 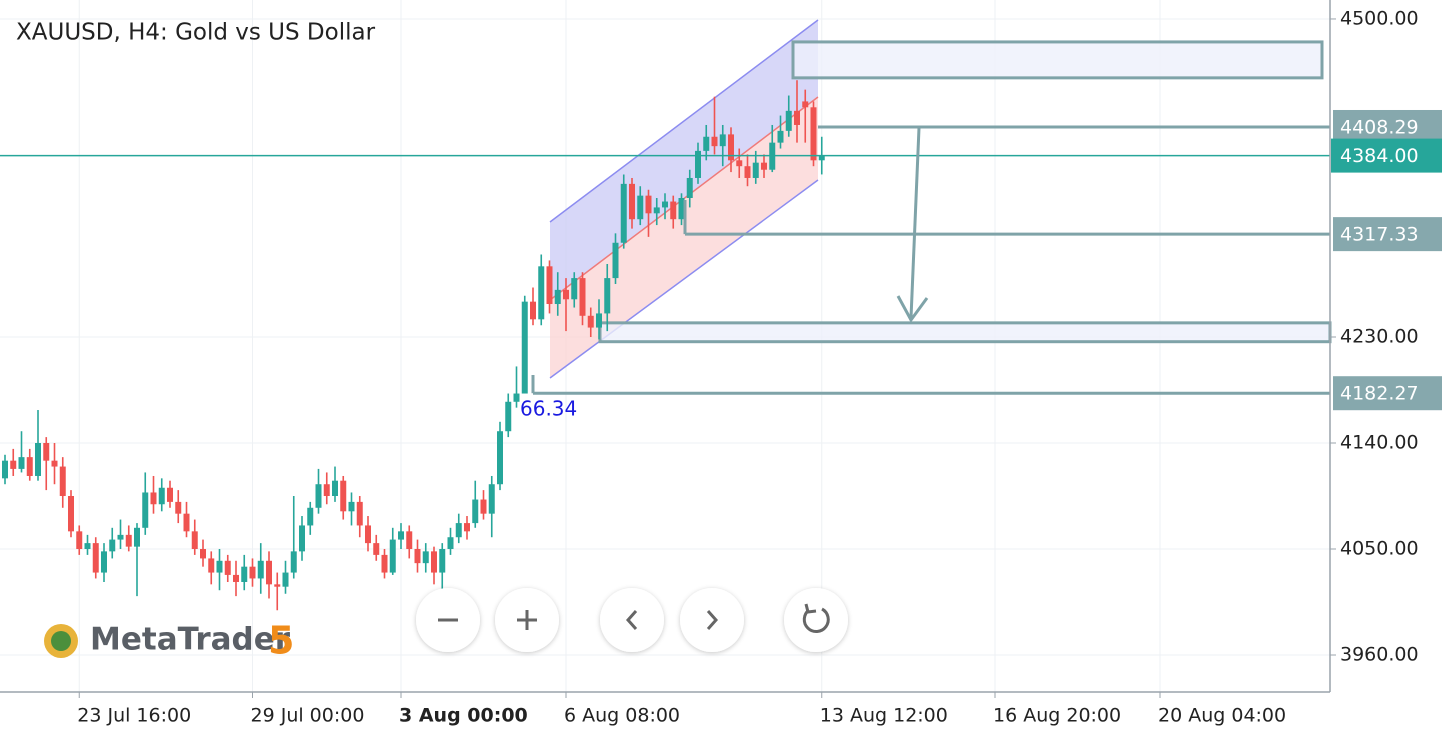 What do you see at coordinates (684, 160) in the screenshot?
I see `channel-upper` at bounding box center [684, 160].